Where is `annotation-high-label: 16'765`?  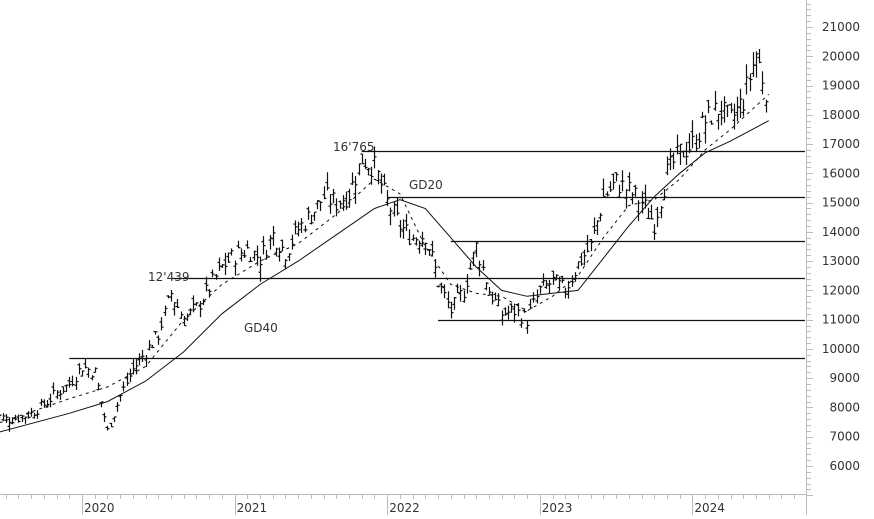 annotation-high-label: 16'765 is located at coordinates (353, 147).